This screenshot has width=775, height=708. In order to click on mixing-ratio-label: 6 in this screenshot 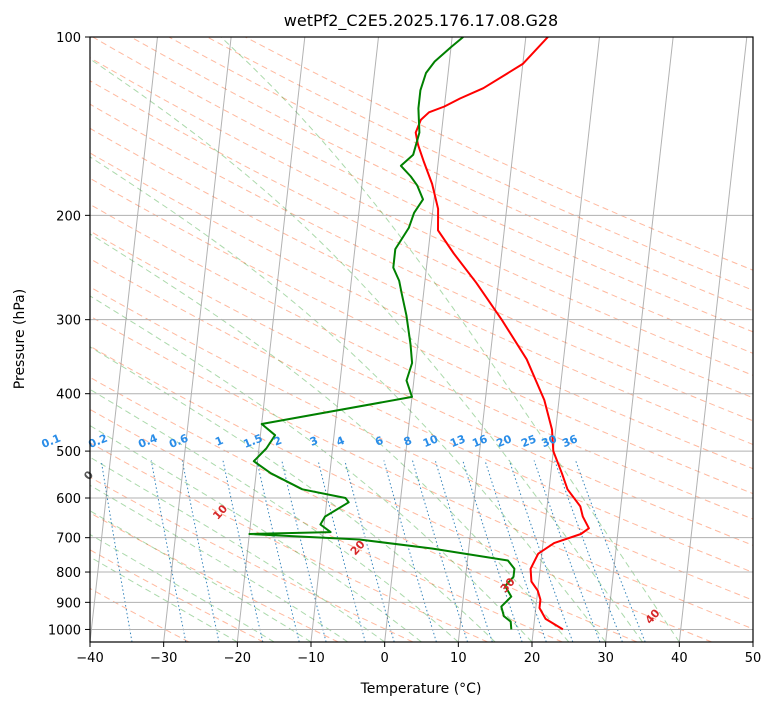, I will do `click(379, 441)`.